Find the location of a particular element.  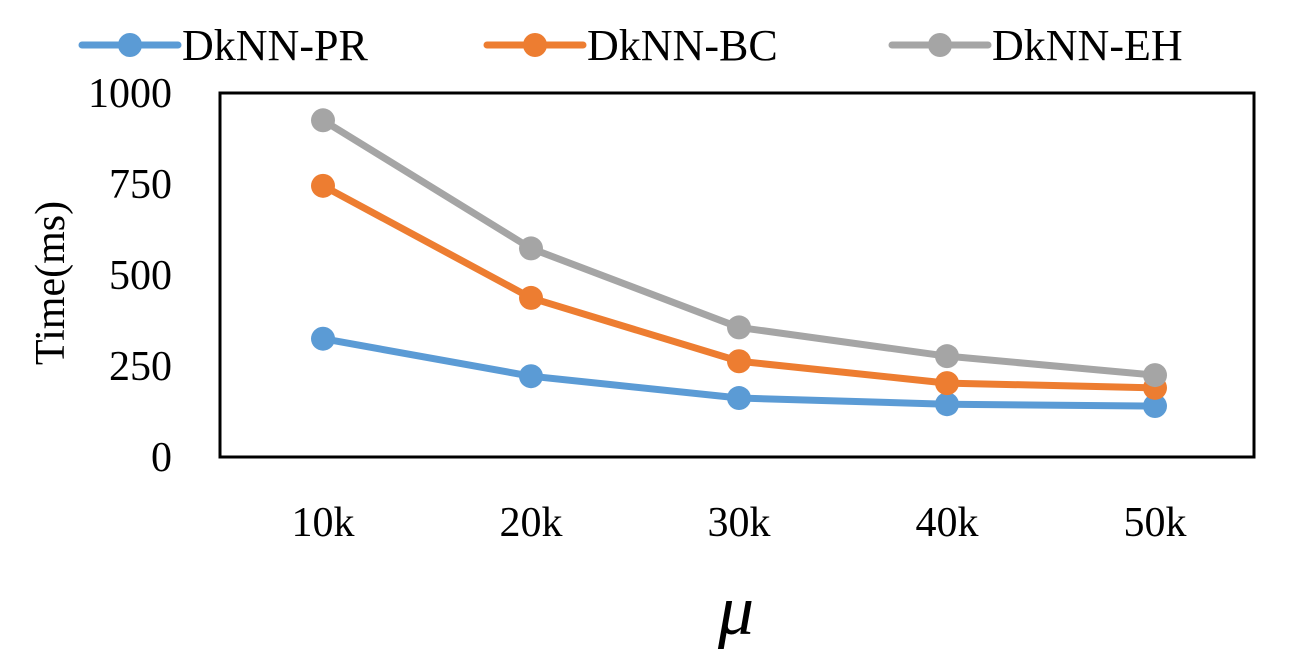

x-tick-label: 40k is located at coordinates (947, 523).